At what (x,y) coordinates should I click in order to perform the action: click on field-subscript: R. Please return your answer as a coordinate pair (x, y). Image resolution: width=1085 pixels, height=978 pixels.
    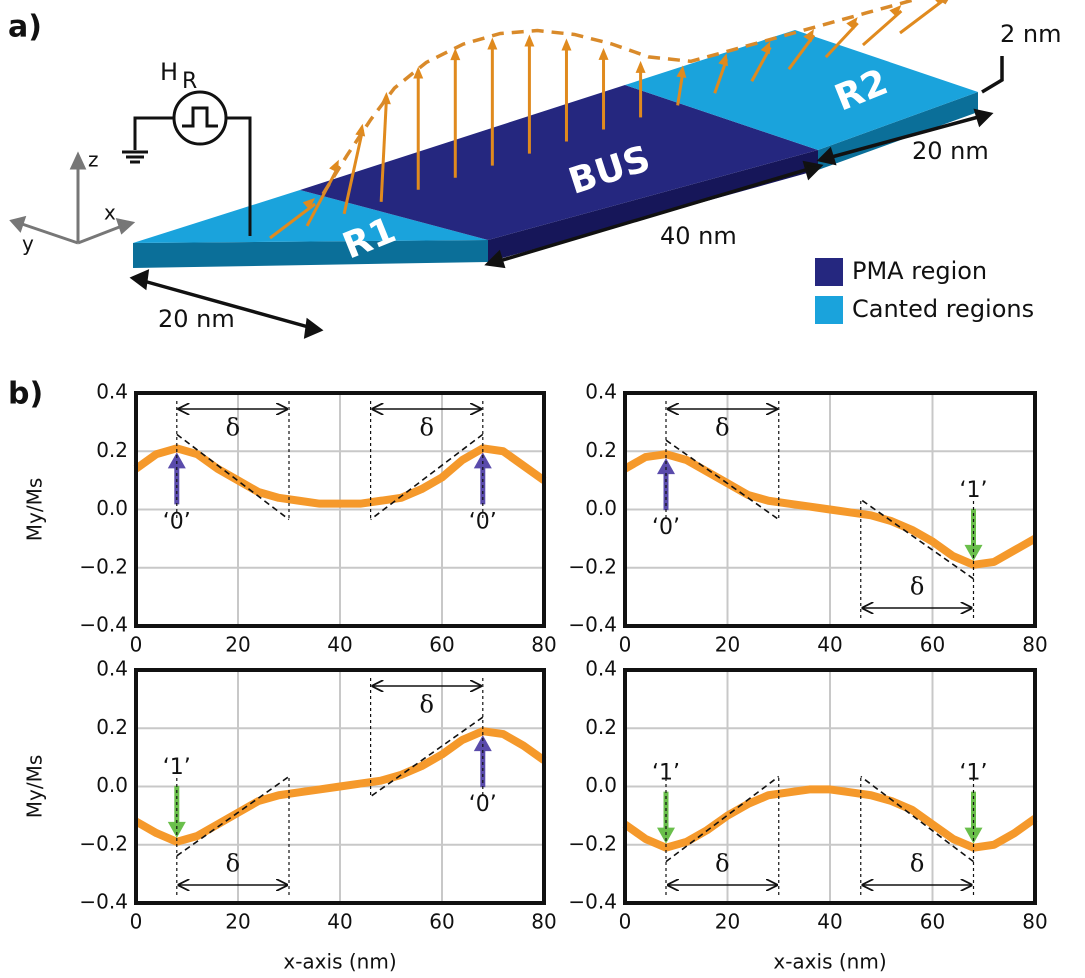
    Looking at the image, I should click on (189, 81).